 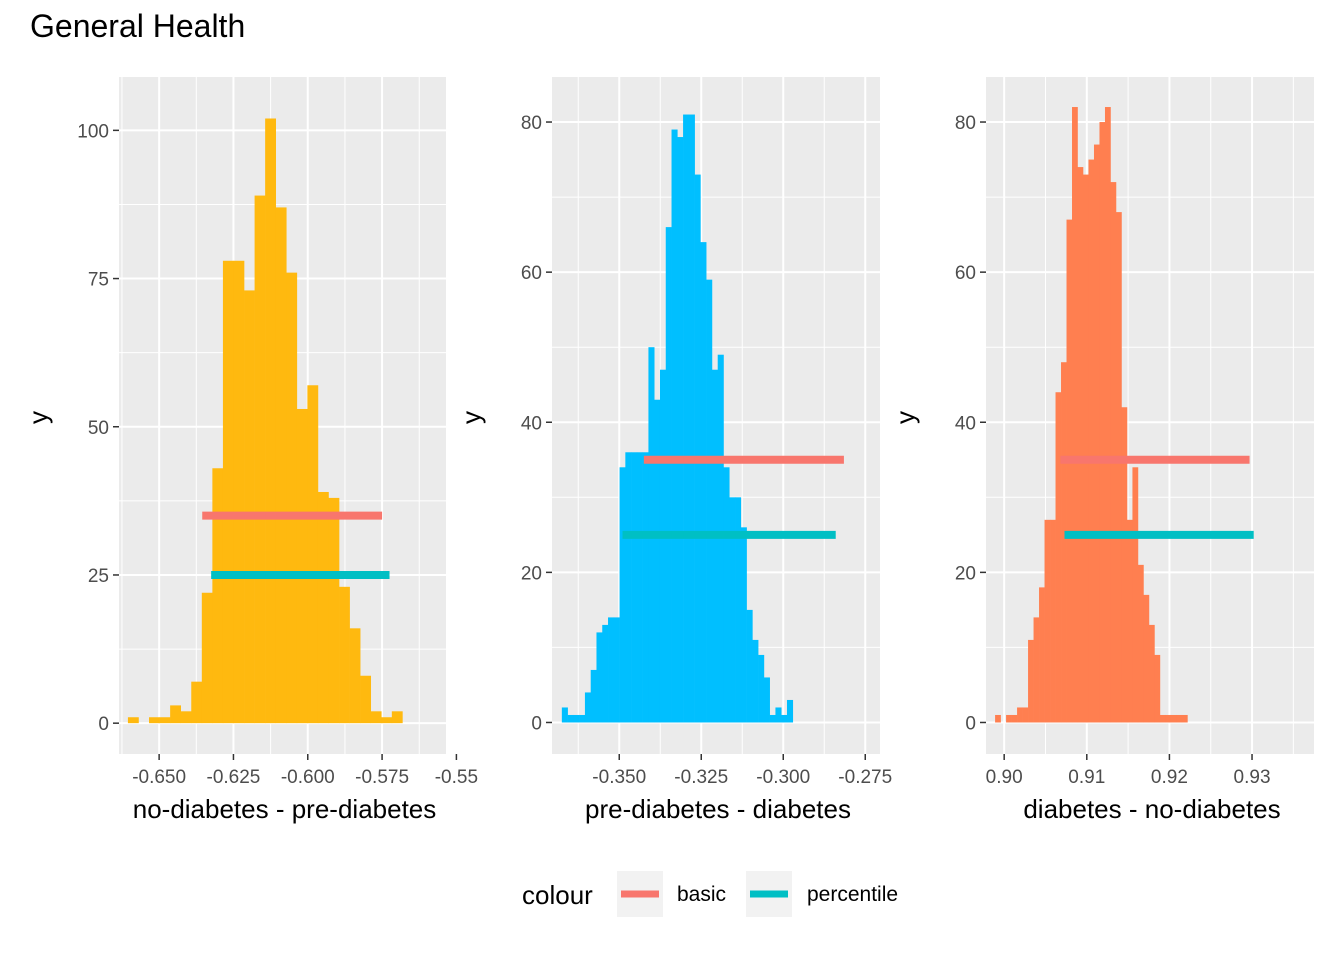 What do you see at coordinates (718, 809) in the screenshot?
I see `x-axis-title: pre-diabetes - diabetes` at bounding box center [718, 809].